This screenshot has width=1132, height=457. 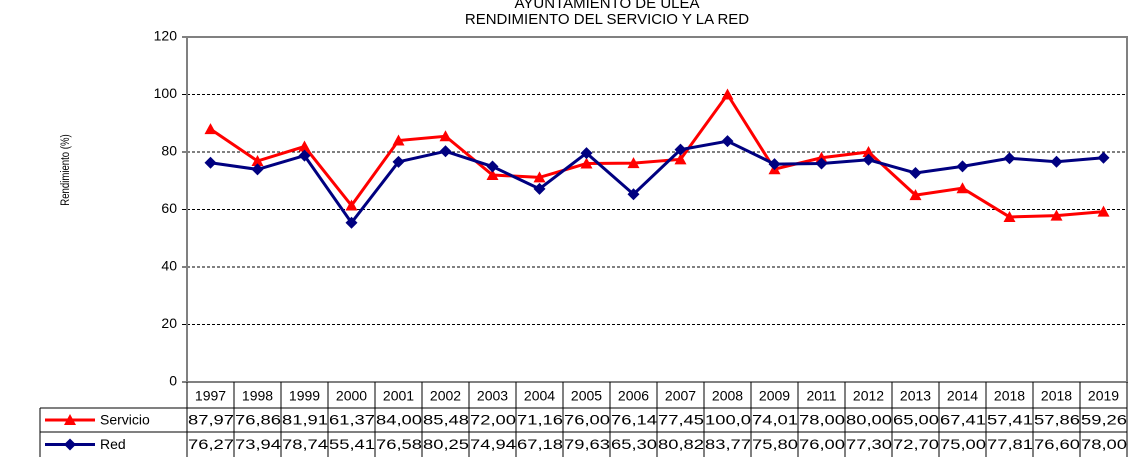 I want to click on x-tick-label: 2009, so click(x=774, y=396).